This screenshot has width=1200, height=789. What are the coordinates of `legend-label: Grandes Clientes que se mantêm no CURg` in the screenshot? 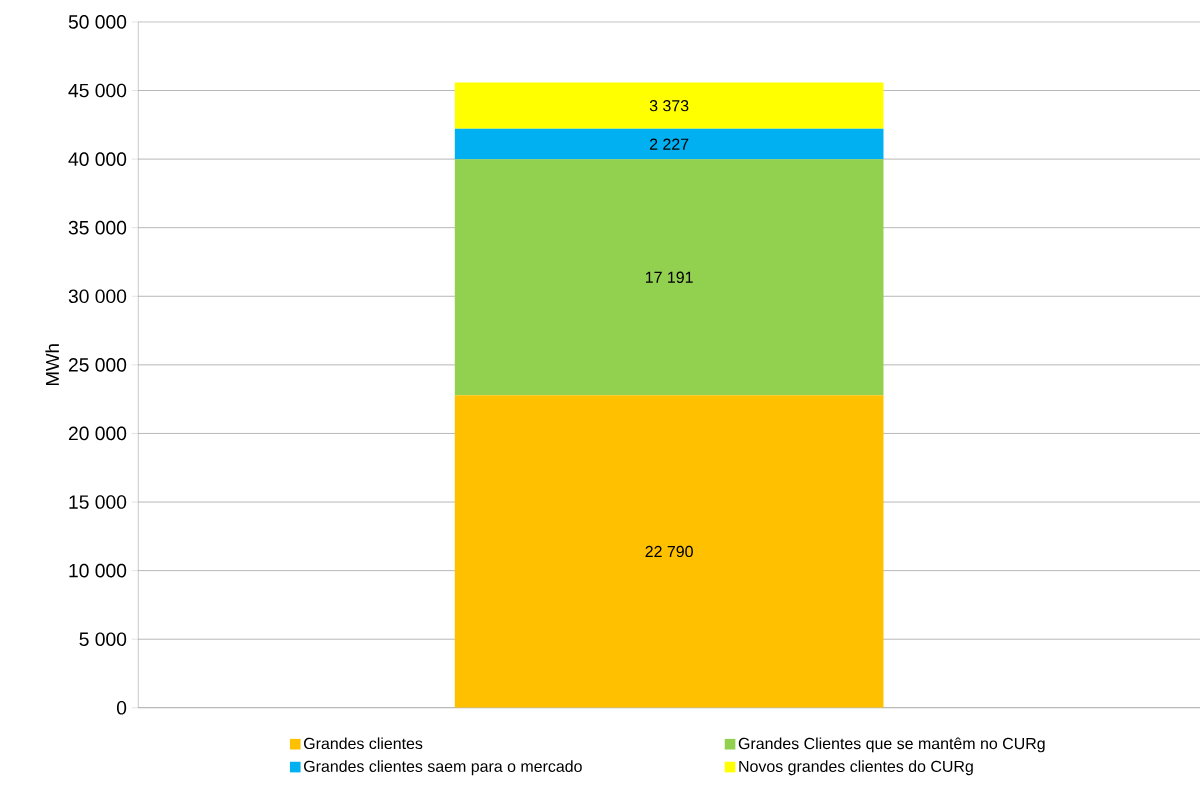 It's located at (891, 745).